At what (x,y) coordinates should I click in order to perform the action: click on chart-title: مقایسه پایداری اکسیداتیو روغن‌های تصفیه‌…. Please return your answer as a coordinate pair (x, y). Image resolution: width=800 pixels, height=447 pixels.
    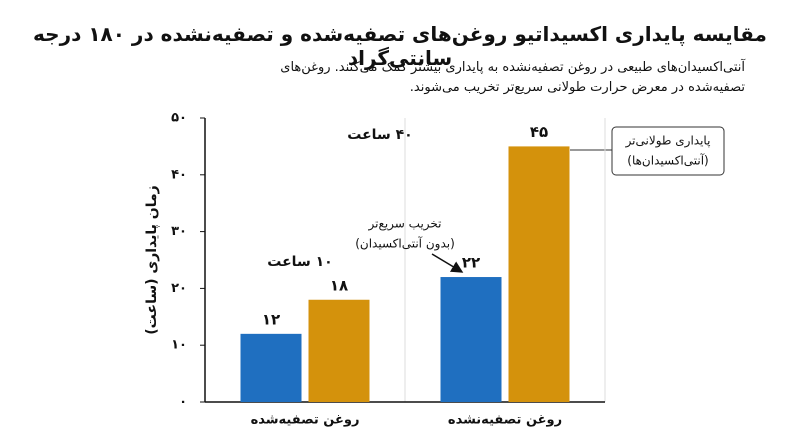
    Looking at the image, I should click on (400, 46).